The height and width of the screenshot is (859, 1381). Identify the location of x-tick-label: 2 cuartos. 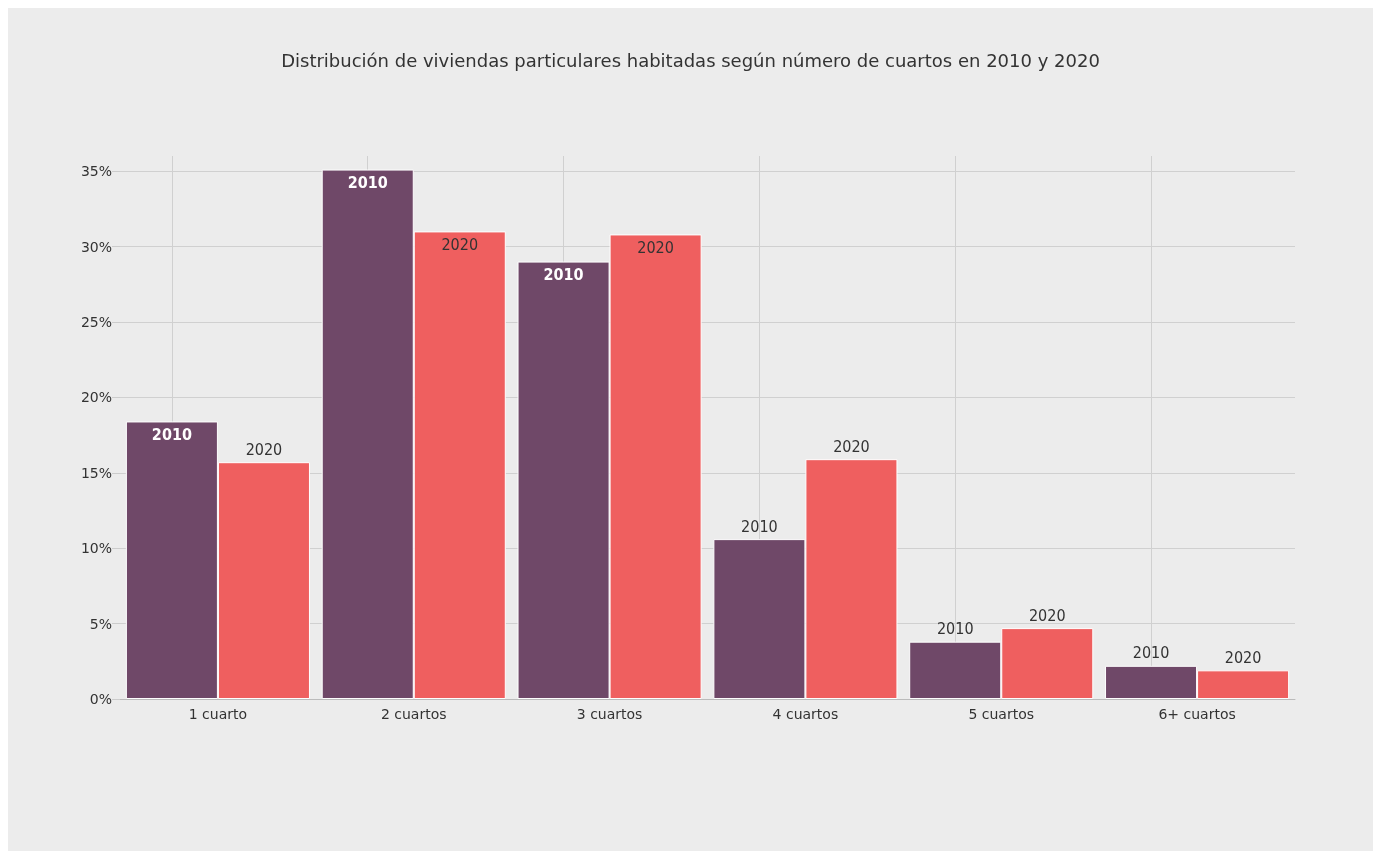
(413, 714).